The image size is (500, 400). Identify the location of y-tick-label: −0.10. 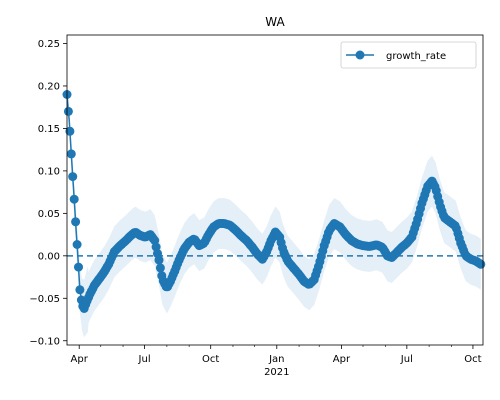
(44, 341).